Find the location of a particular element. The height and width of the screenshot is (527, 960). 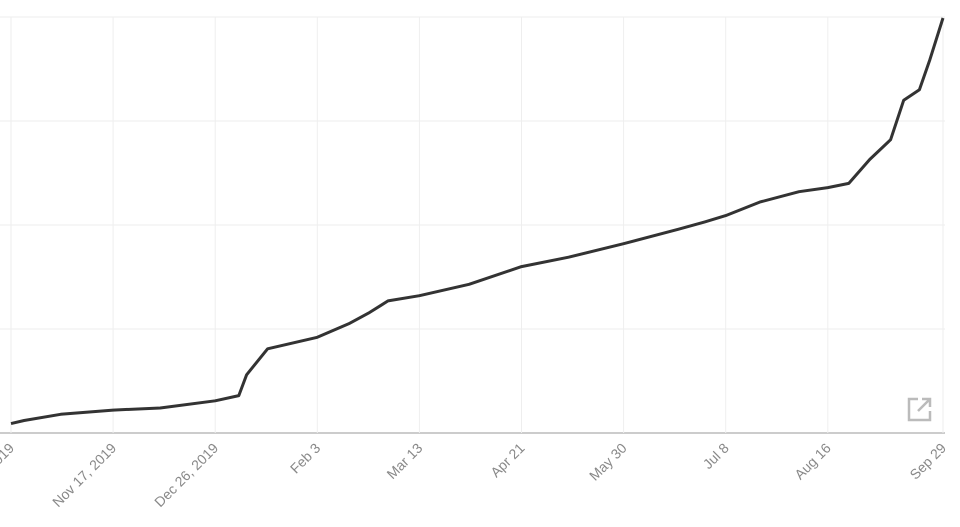

x-tick-label: Jul 8 is located at coordinates (716, 456).